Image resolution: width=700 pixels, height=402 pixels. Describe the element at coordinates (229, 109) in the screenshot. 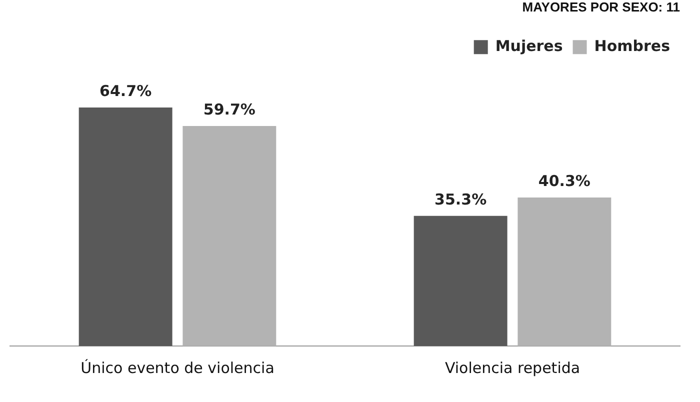

I see `data-label: 59.7%` at that location.